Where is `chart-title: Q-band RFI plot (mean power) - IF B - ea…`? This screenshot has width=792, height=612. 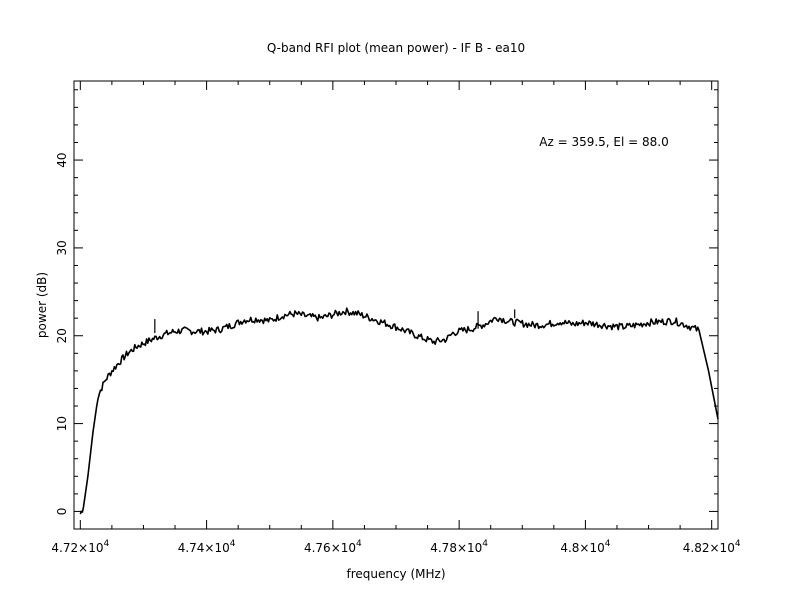 chart-title: Q-band RFI plot (mean power) - IF B - ea… is located at coordinates (396, 48).